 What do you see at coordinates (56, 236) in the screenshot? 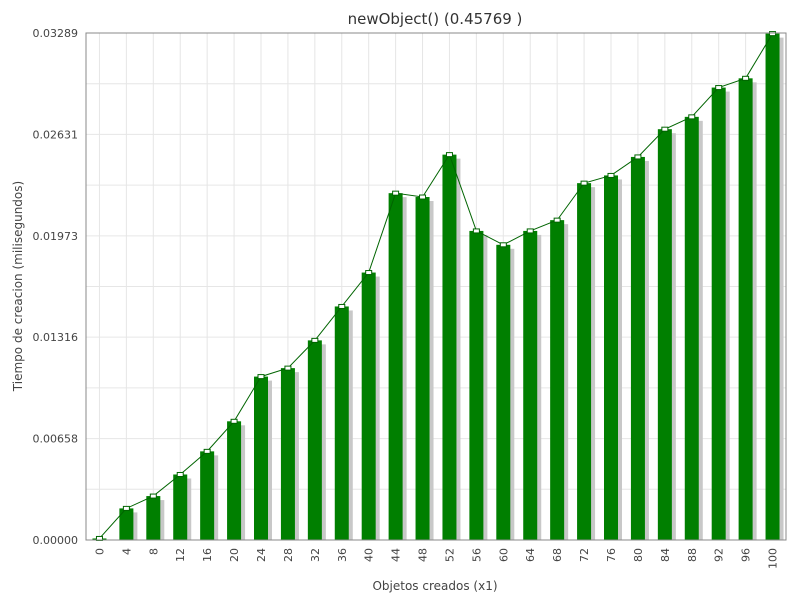
I see `y-tick-label: 0.01973` at bounding box center [56, 236].